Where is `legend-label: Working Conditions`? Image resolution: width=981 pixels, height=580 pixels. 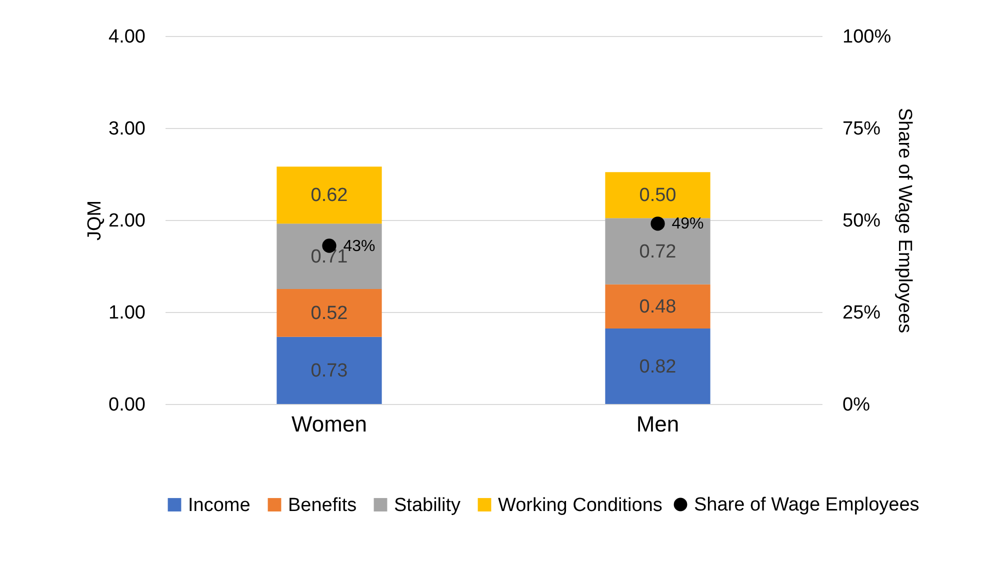 legend-label: Working Conditions is located at coordinates (580, 505).